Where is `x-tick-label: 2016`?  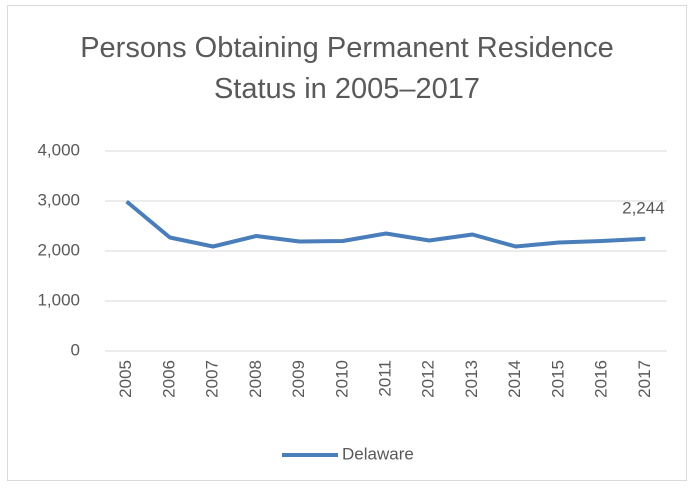 x-tick-label: 2016 is located at coordinates (601, 379).